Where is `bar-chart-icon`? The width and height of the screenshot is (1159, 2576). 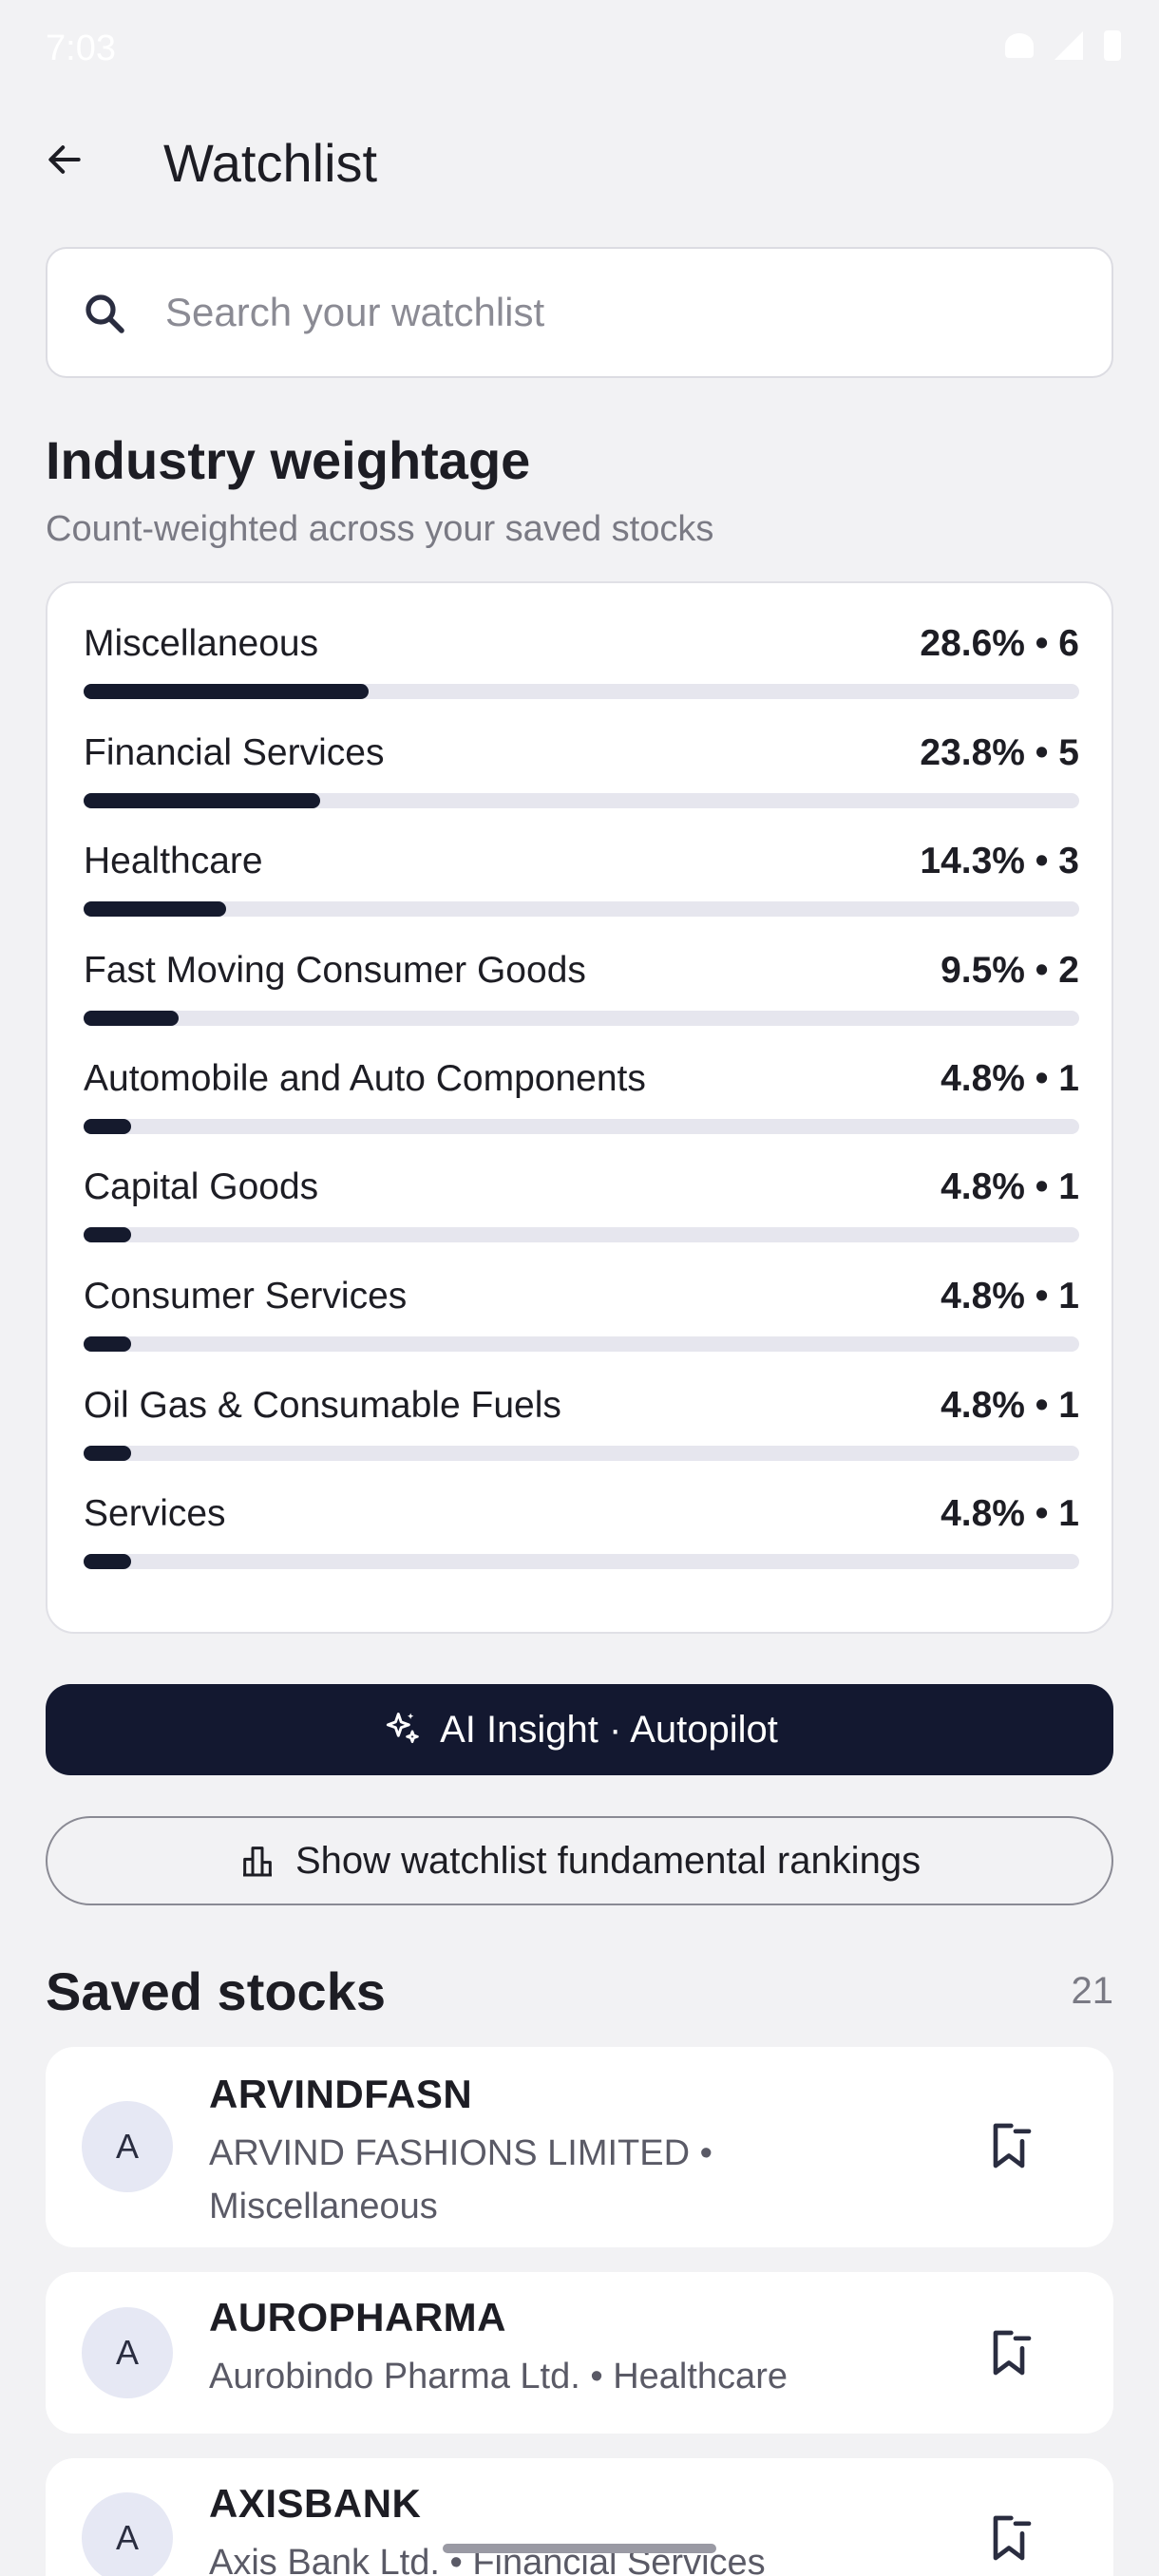
bar-chart-icon is located at coordinates (257, 1862).